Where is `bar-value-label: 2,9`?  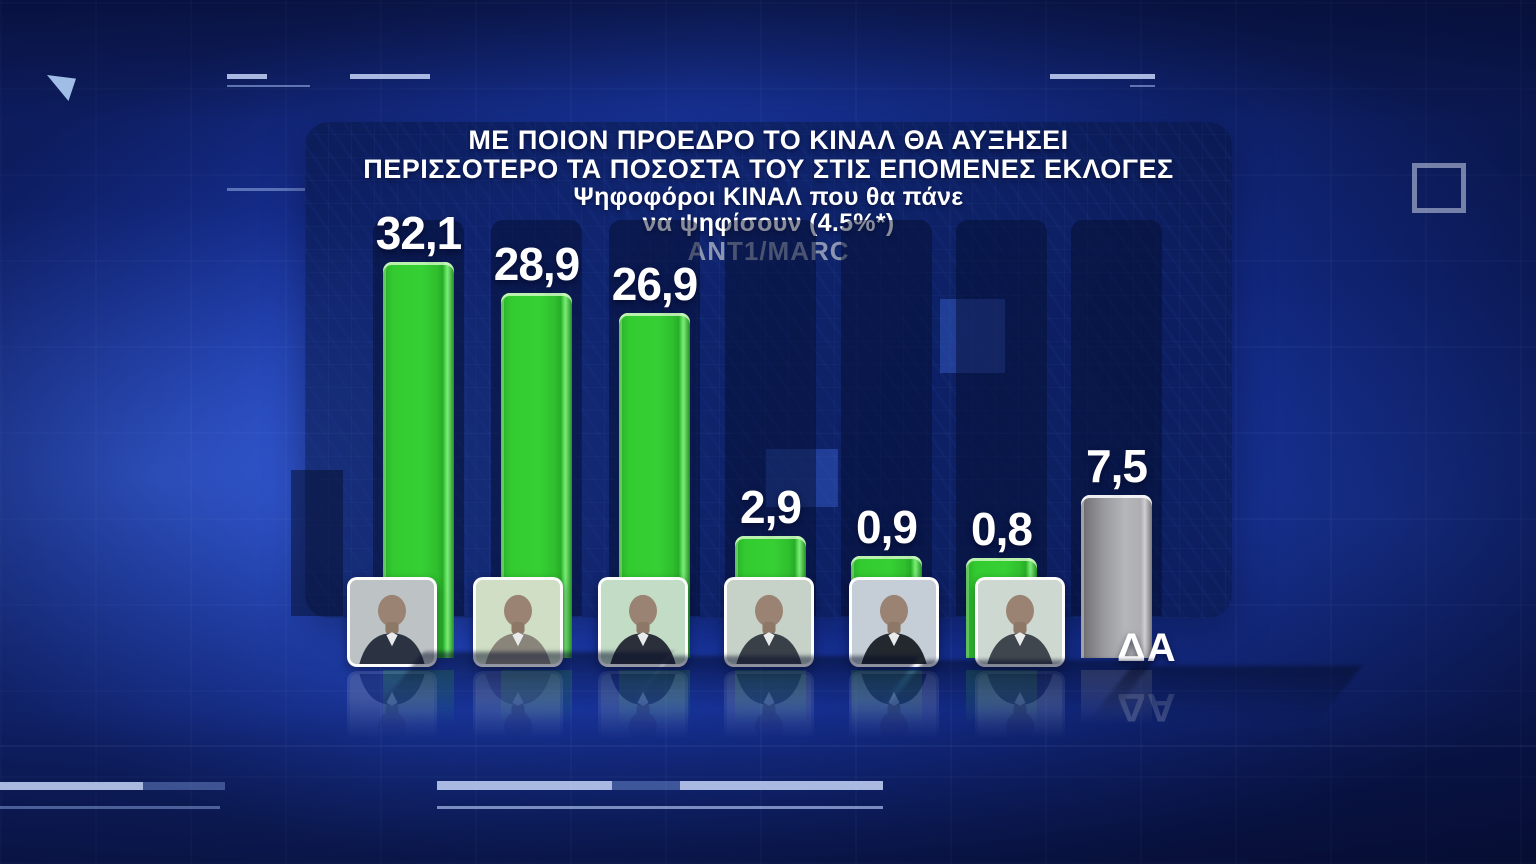 bar-value-label: 2,9 is located at coordinates (771, 507).